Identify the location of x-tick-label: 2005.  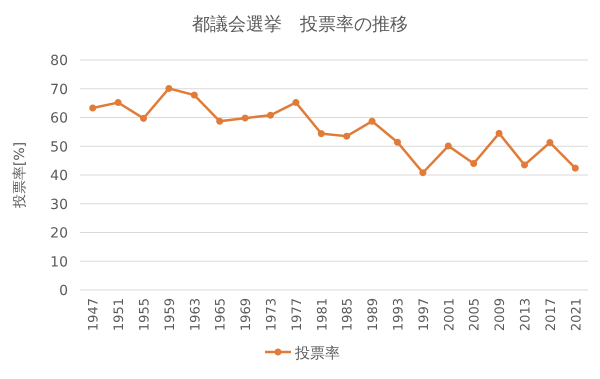
(475, 315).